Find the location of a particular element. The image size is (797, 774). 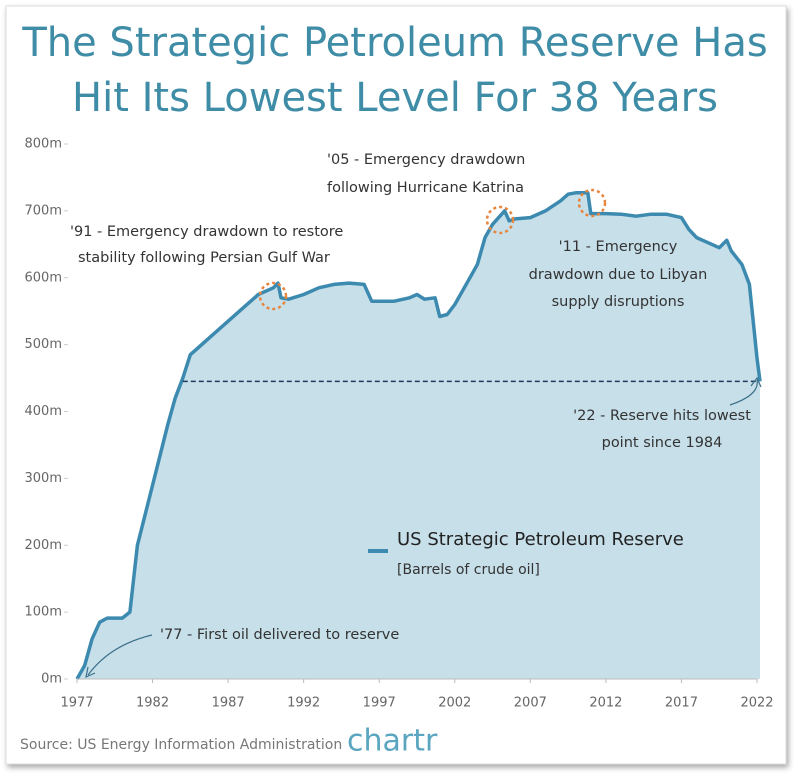

annotation: '77 - First oil delivered to reserve is located at coordinates (279, 635).